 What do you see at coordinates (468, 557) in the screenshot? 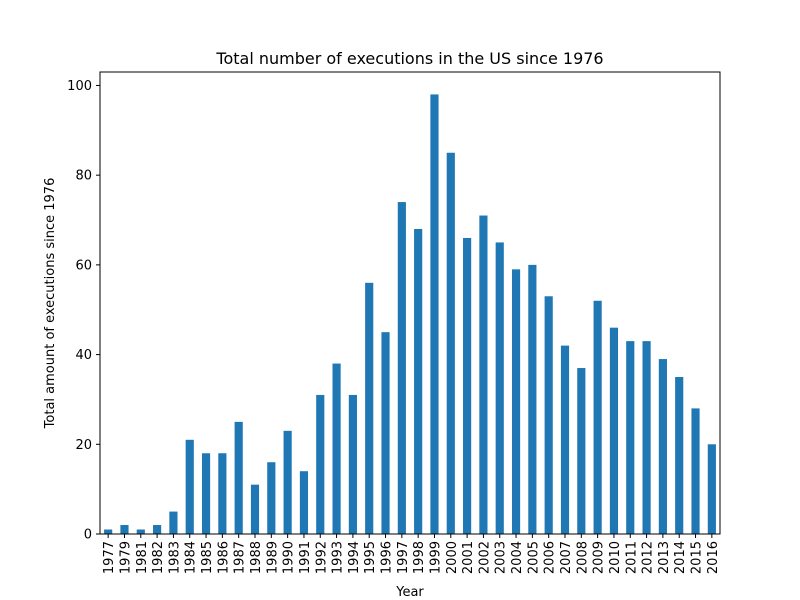
I see `x-tick-label: 2001` at bounding box center [468, 557].